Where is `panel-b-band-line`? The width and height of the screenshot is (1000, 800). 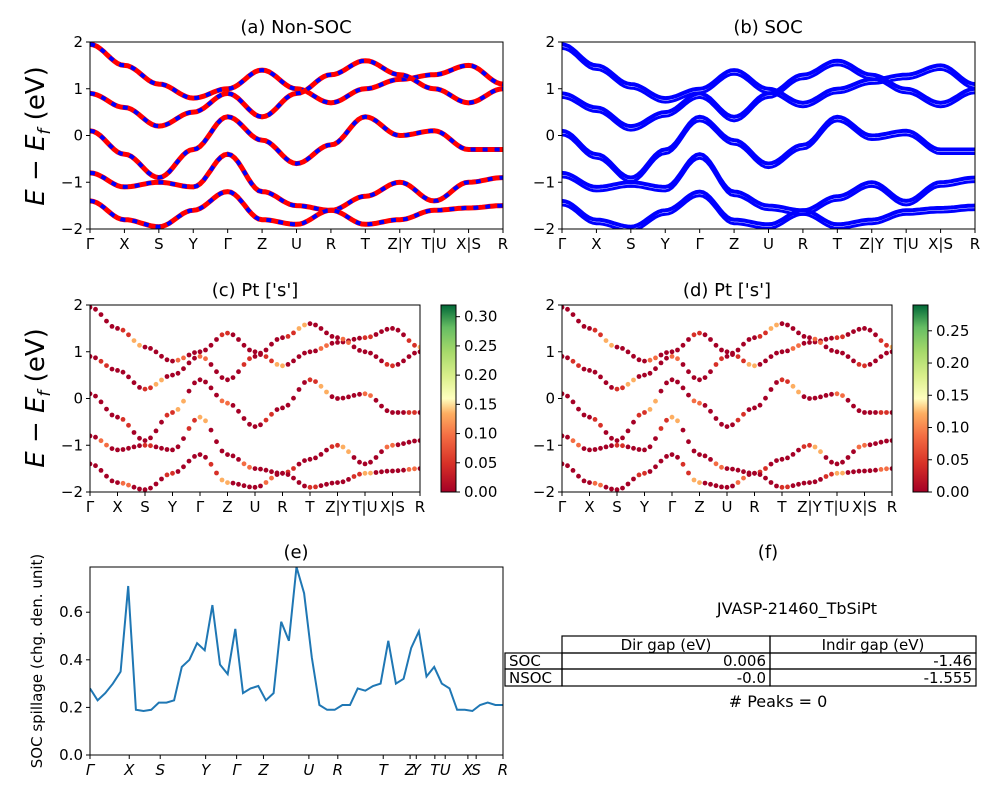 panel-b-band-line is located at coordinates (768, 147).